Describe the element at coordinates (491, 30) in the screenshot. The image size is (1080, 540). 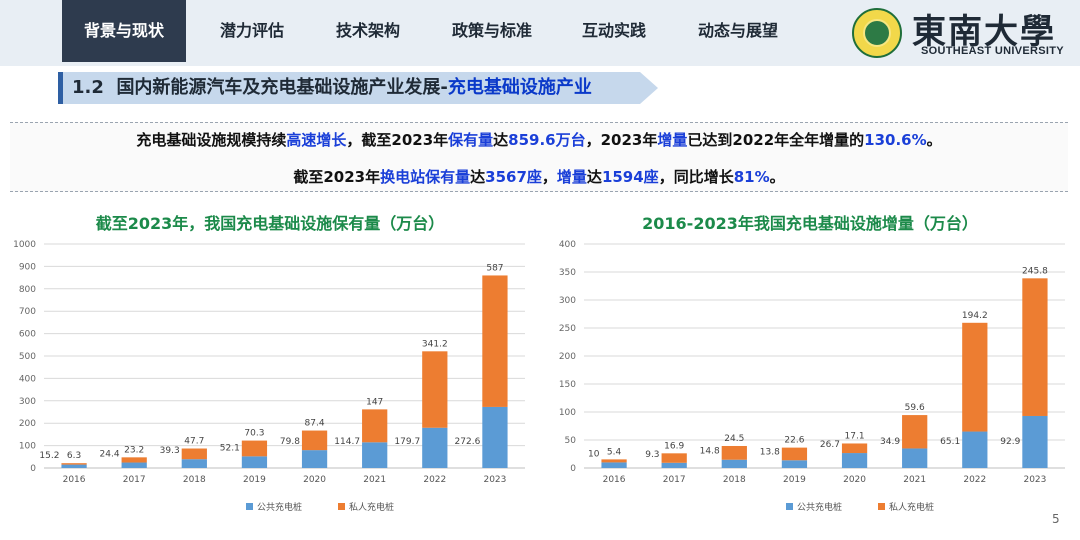
I see `tab-policy: 政策与标准` at that location.